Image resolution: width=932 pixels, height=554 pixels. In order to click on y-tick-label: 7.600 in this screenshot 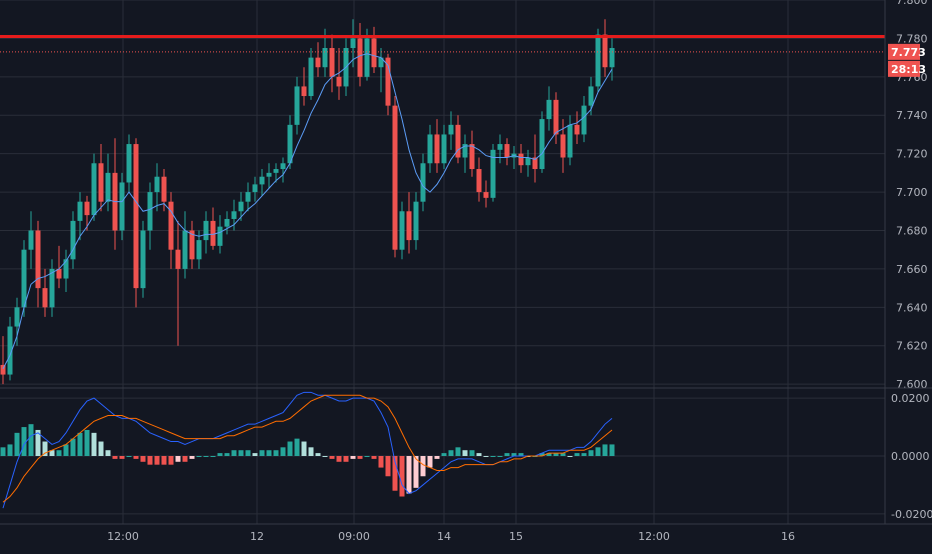, I will do `click(912, 384)`.